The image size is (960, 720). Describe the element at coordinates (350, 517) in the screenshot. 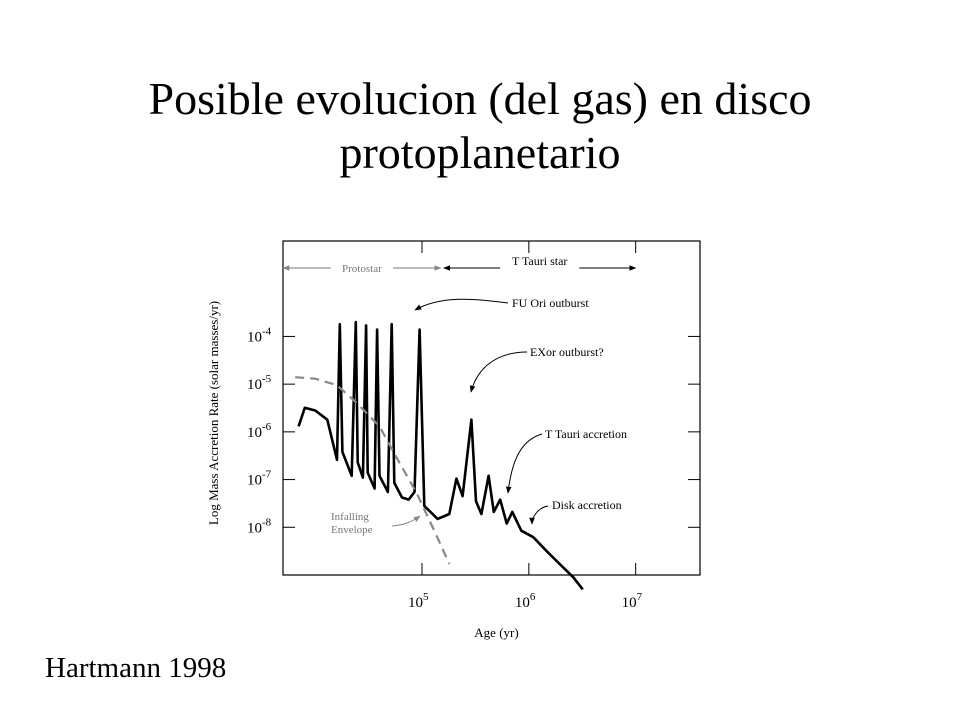

I see `annotation-4-line-0: Infalling` at that location.